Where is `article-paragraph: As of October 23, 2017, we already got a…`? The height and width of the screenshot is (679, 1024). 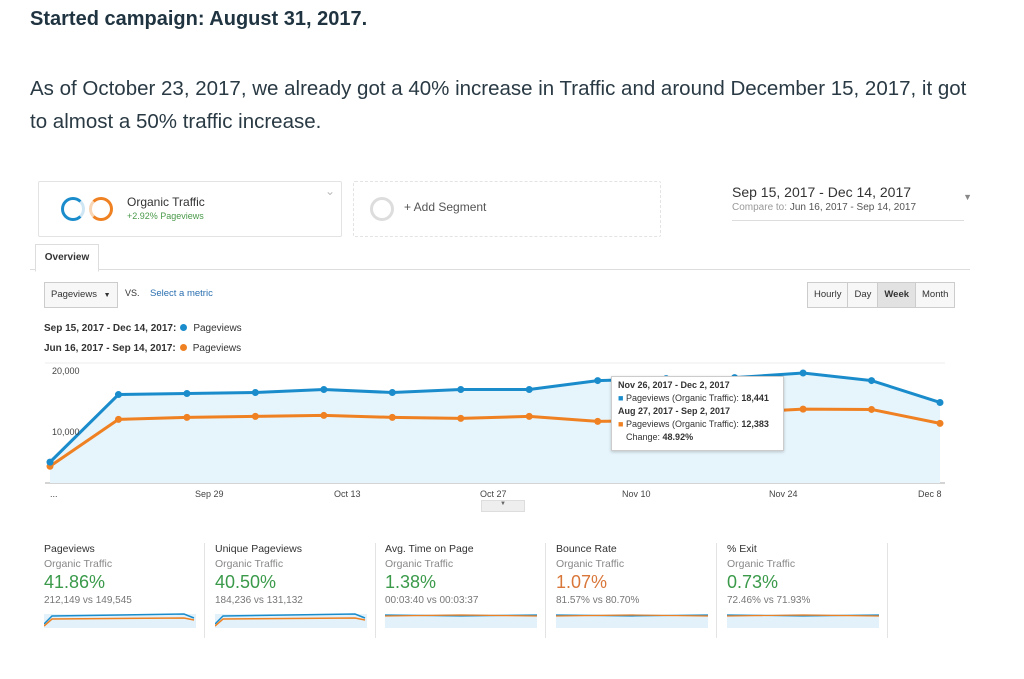 article-paragraph: As of October 23, 2017, we already got a… is located at coordinates (498, 105).